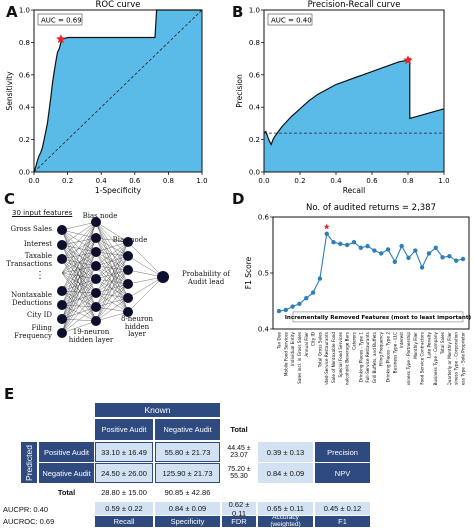 The image size is (474, 528). Describe the element at coordinates (206, 278) in the screenshot. I see `output-label: Probability of Audit lead` at that location.